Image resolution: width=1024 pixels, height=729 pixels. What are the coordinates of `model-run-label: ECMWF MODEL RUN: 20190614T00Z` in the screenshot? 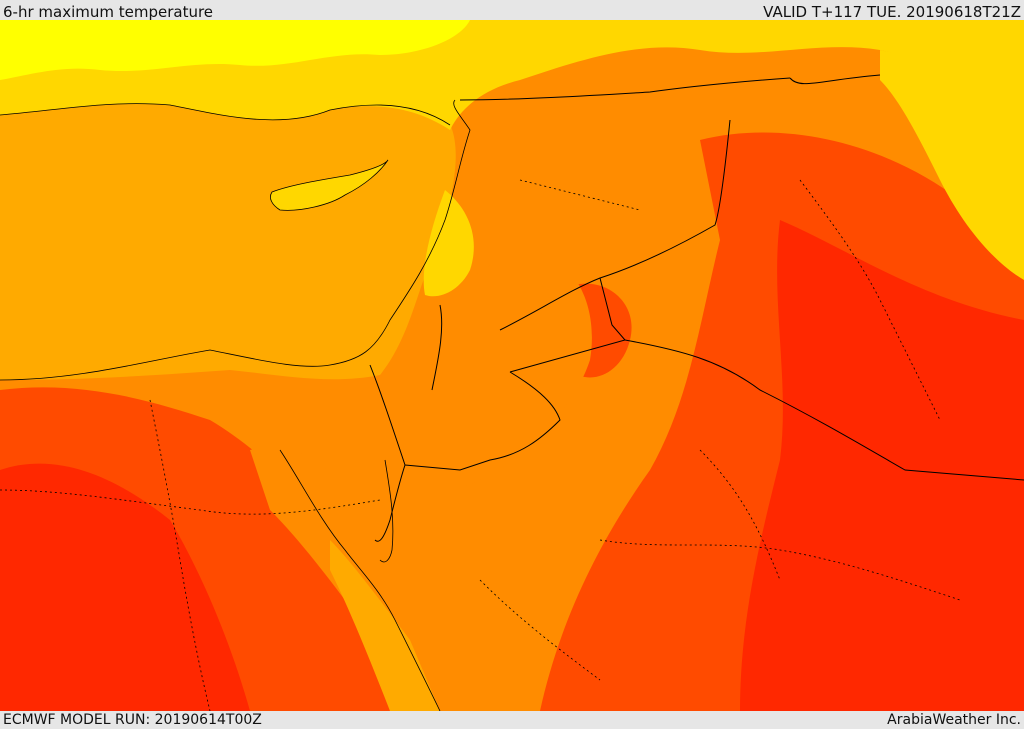 It's located at (132, 720).